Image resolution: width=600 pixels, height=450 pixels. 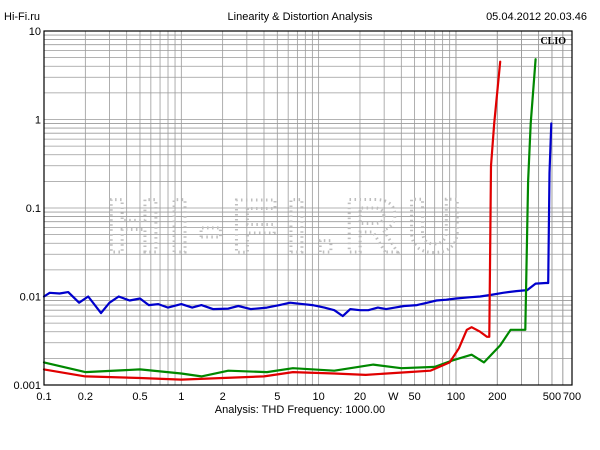 I want to click on x-tick-label: 0.1, so click(x=43, y=397).